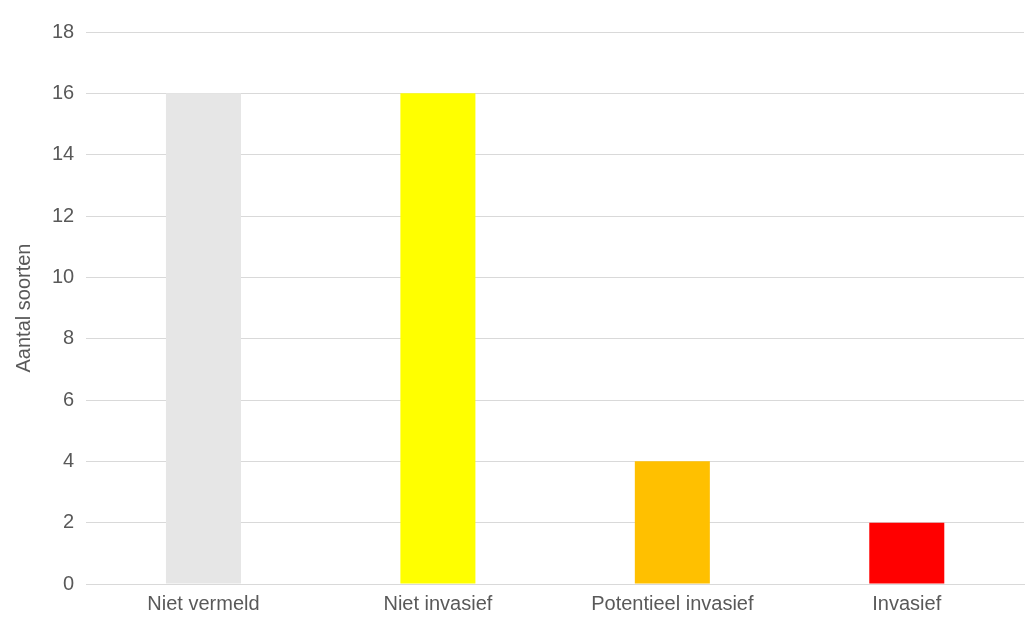 The image size is (1036, 632). What do you see at coordinates (63, 153) in the screenshot?
I see `y-tick-label: 14` at bounding box center [63, 153].